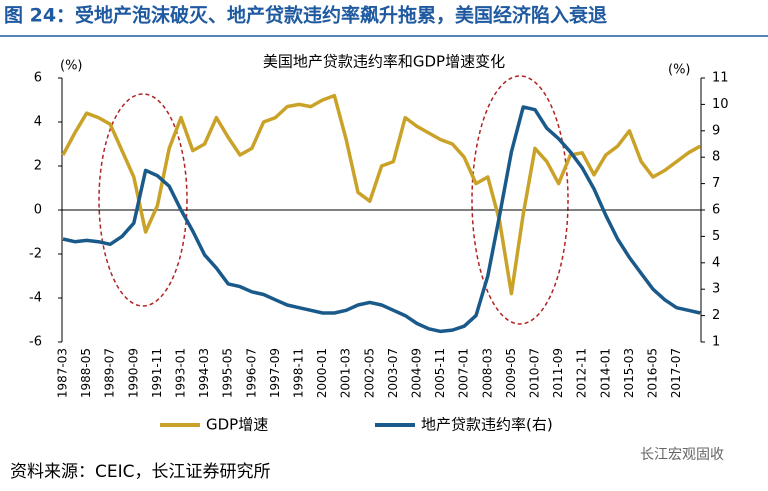 The height and width of the screenshot is (491, 768). Describe the element at coordinates (720, 78) in the screenshot. I see `y2-tick-label: 11` at that location.